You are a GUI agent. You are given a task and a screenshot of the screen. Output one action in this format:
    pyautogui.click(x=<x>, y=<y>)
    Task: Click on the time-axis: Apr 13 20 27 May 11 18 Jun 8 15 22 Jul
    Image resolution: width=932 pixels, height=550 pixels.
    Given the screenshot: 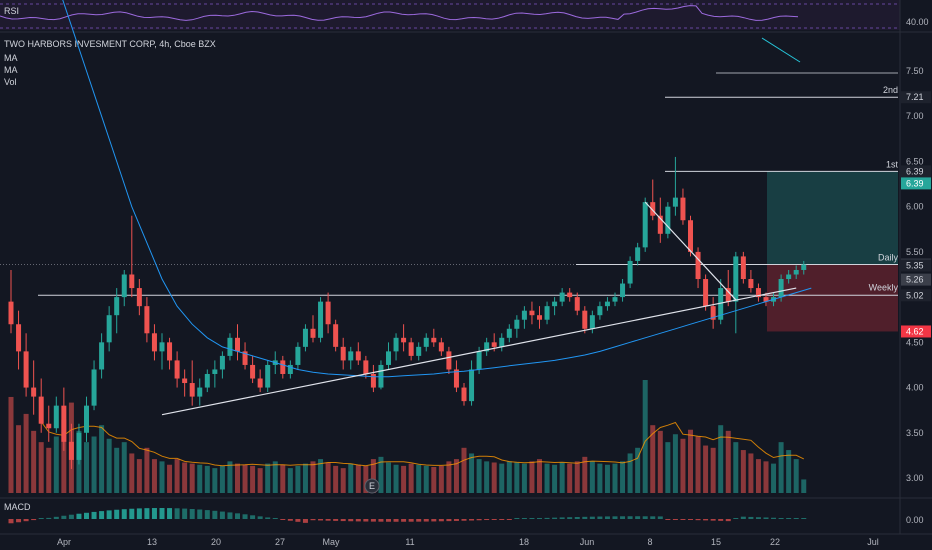 What is the action you would take?
    pyautogui.click(x=468, y=542)
    